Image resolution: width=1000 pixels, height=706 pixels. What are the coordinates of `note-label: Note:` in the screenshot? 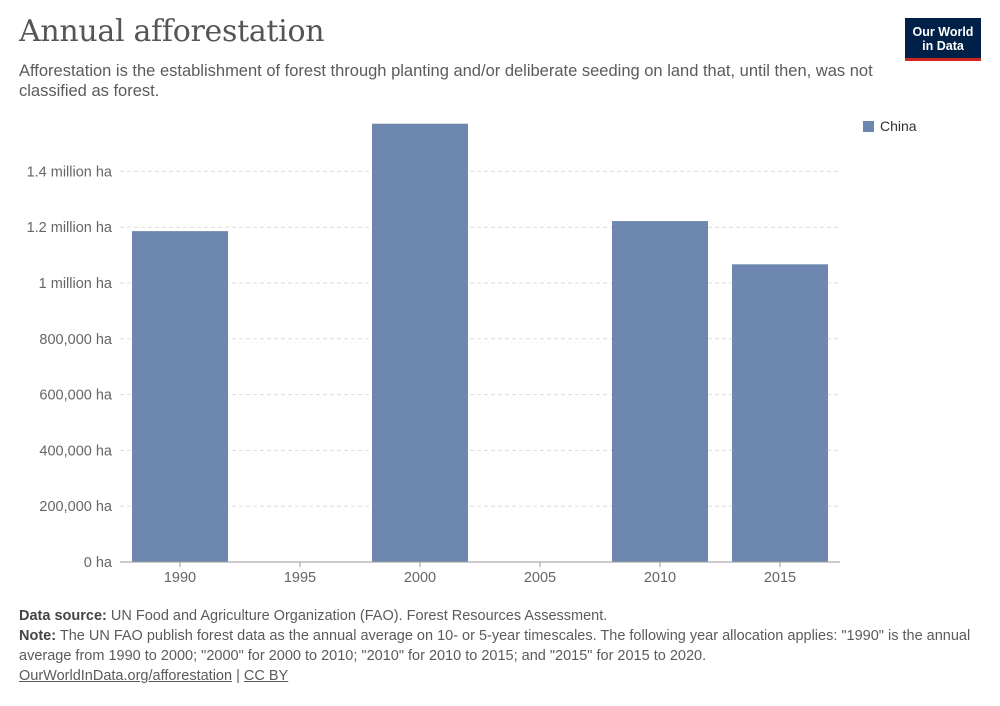 It's located at (38, 636).